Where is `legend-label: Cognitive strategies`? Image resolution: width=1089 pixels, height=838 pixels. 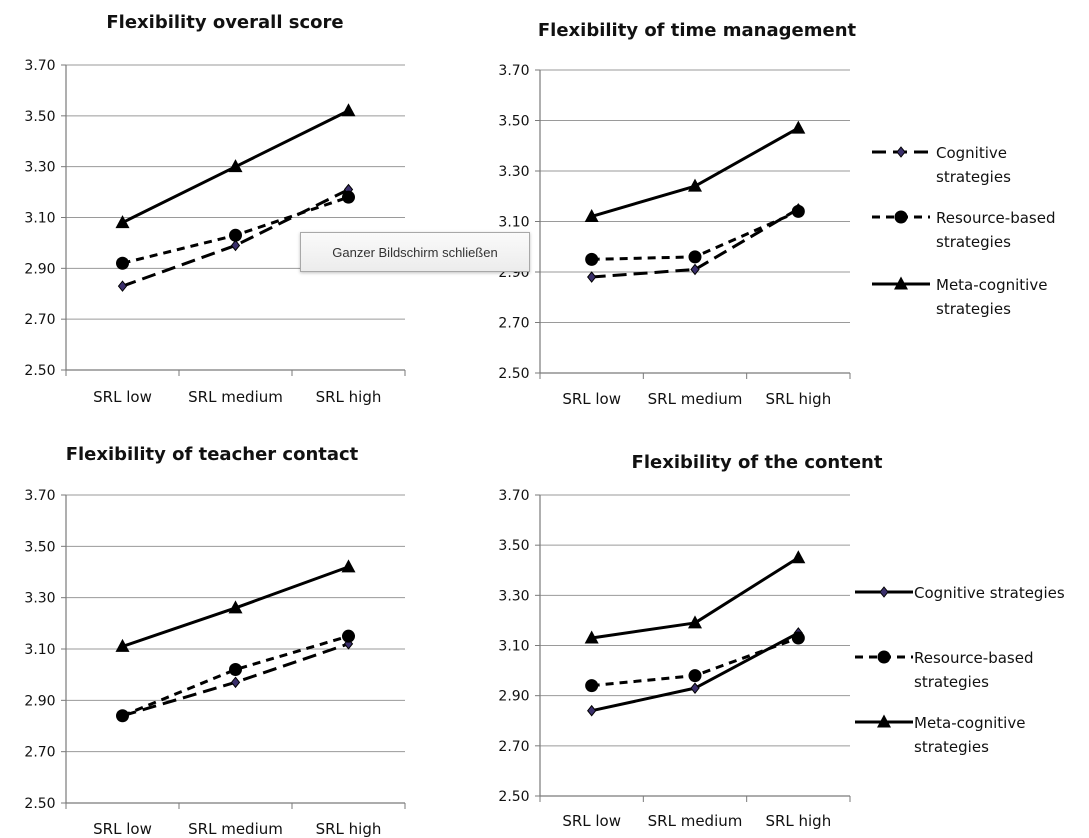
legend-label: Cognitive strategies is located at coordinates (989, 593).